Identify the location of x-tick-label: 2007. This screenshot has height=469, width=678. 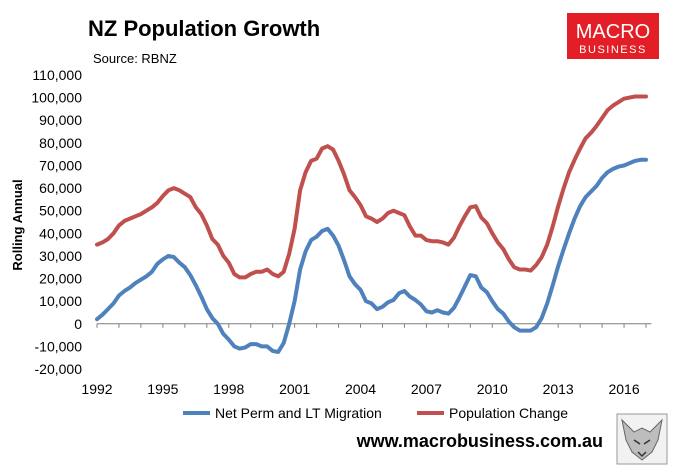
(426, 389).